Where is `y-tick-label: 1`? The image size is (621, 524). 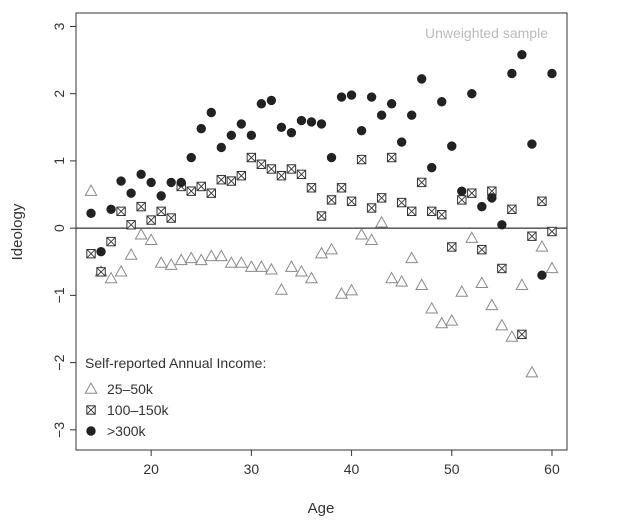 y-tick-label: 1 is located at coordinates (59, 161).